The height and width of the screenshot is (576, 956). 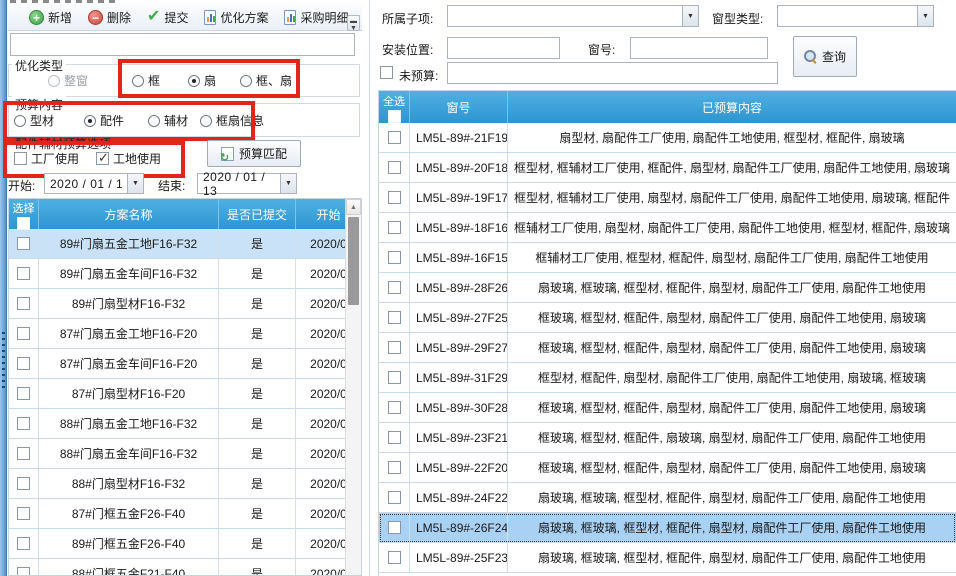 What do you see at coordinates (353, 23) in the screenshot?
I see `toolbar-overflow-button: ▬ ▼` at bounding box center [353, 23].